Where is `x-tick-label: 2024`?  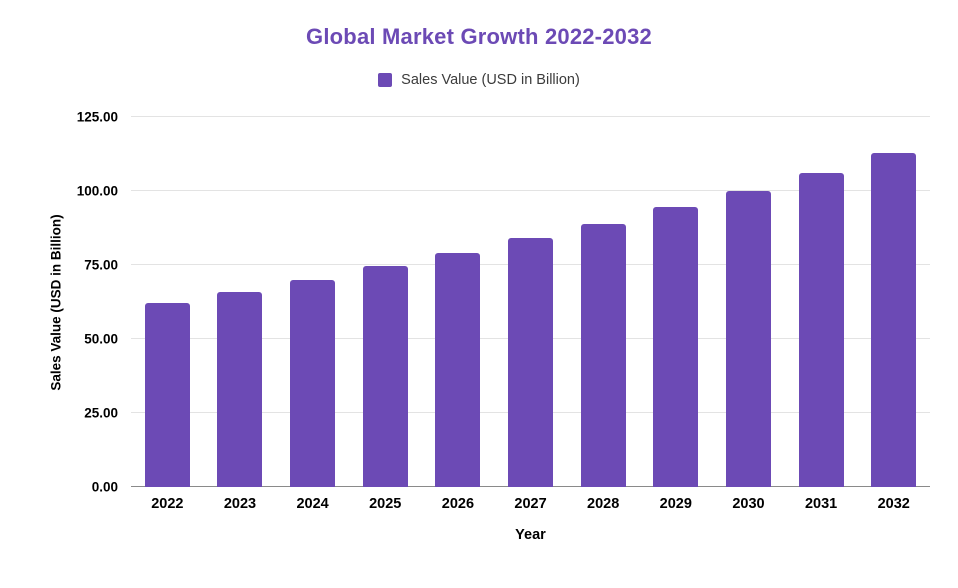 x-tick-label: 2024 is located at coordinates (312, 504).